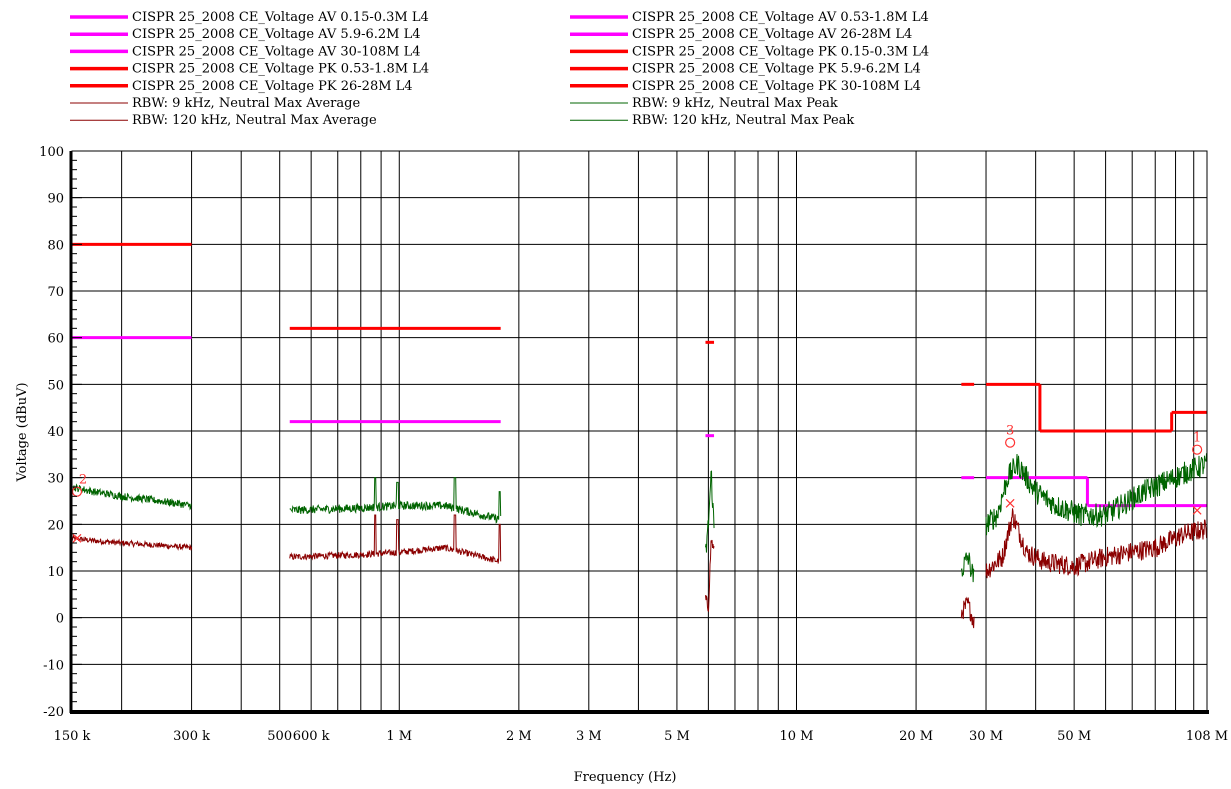 The image size is (1231, 789). I want to click on marker-label: 2, so click(83, 480).